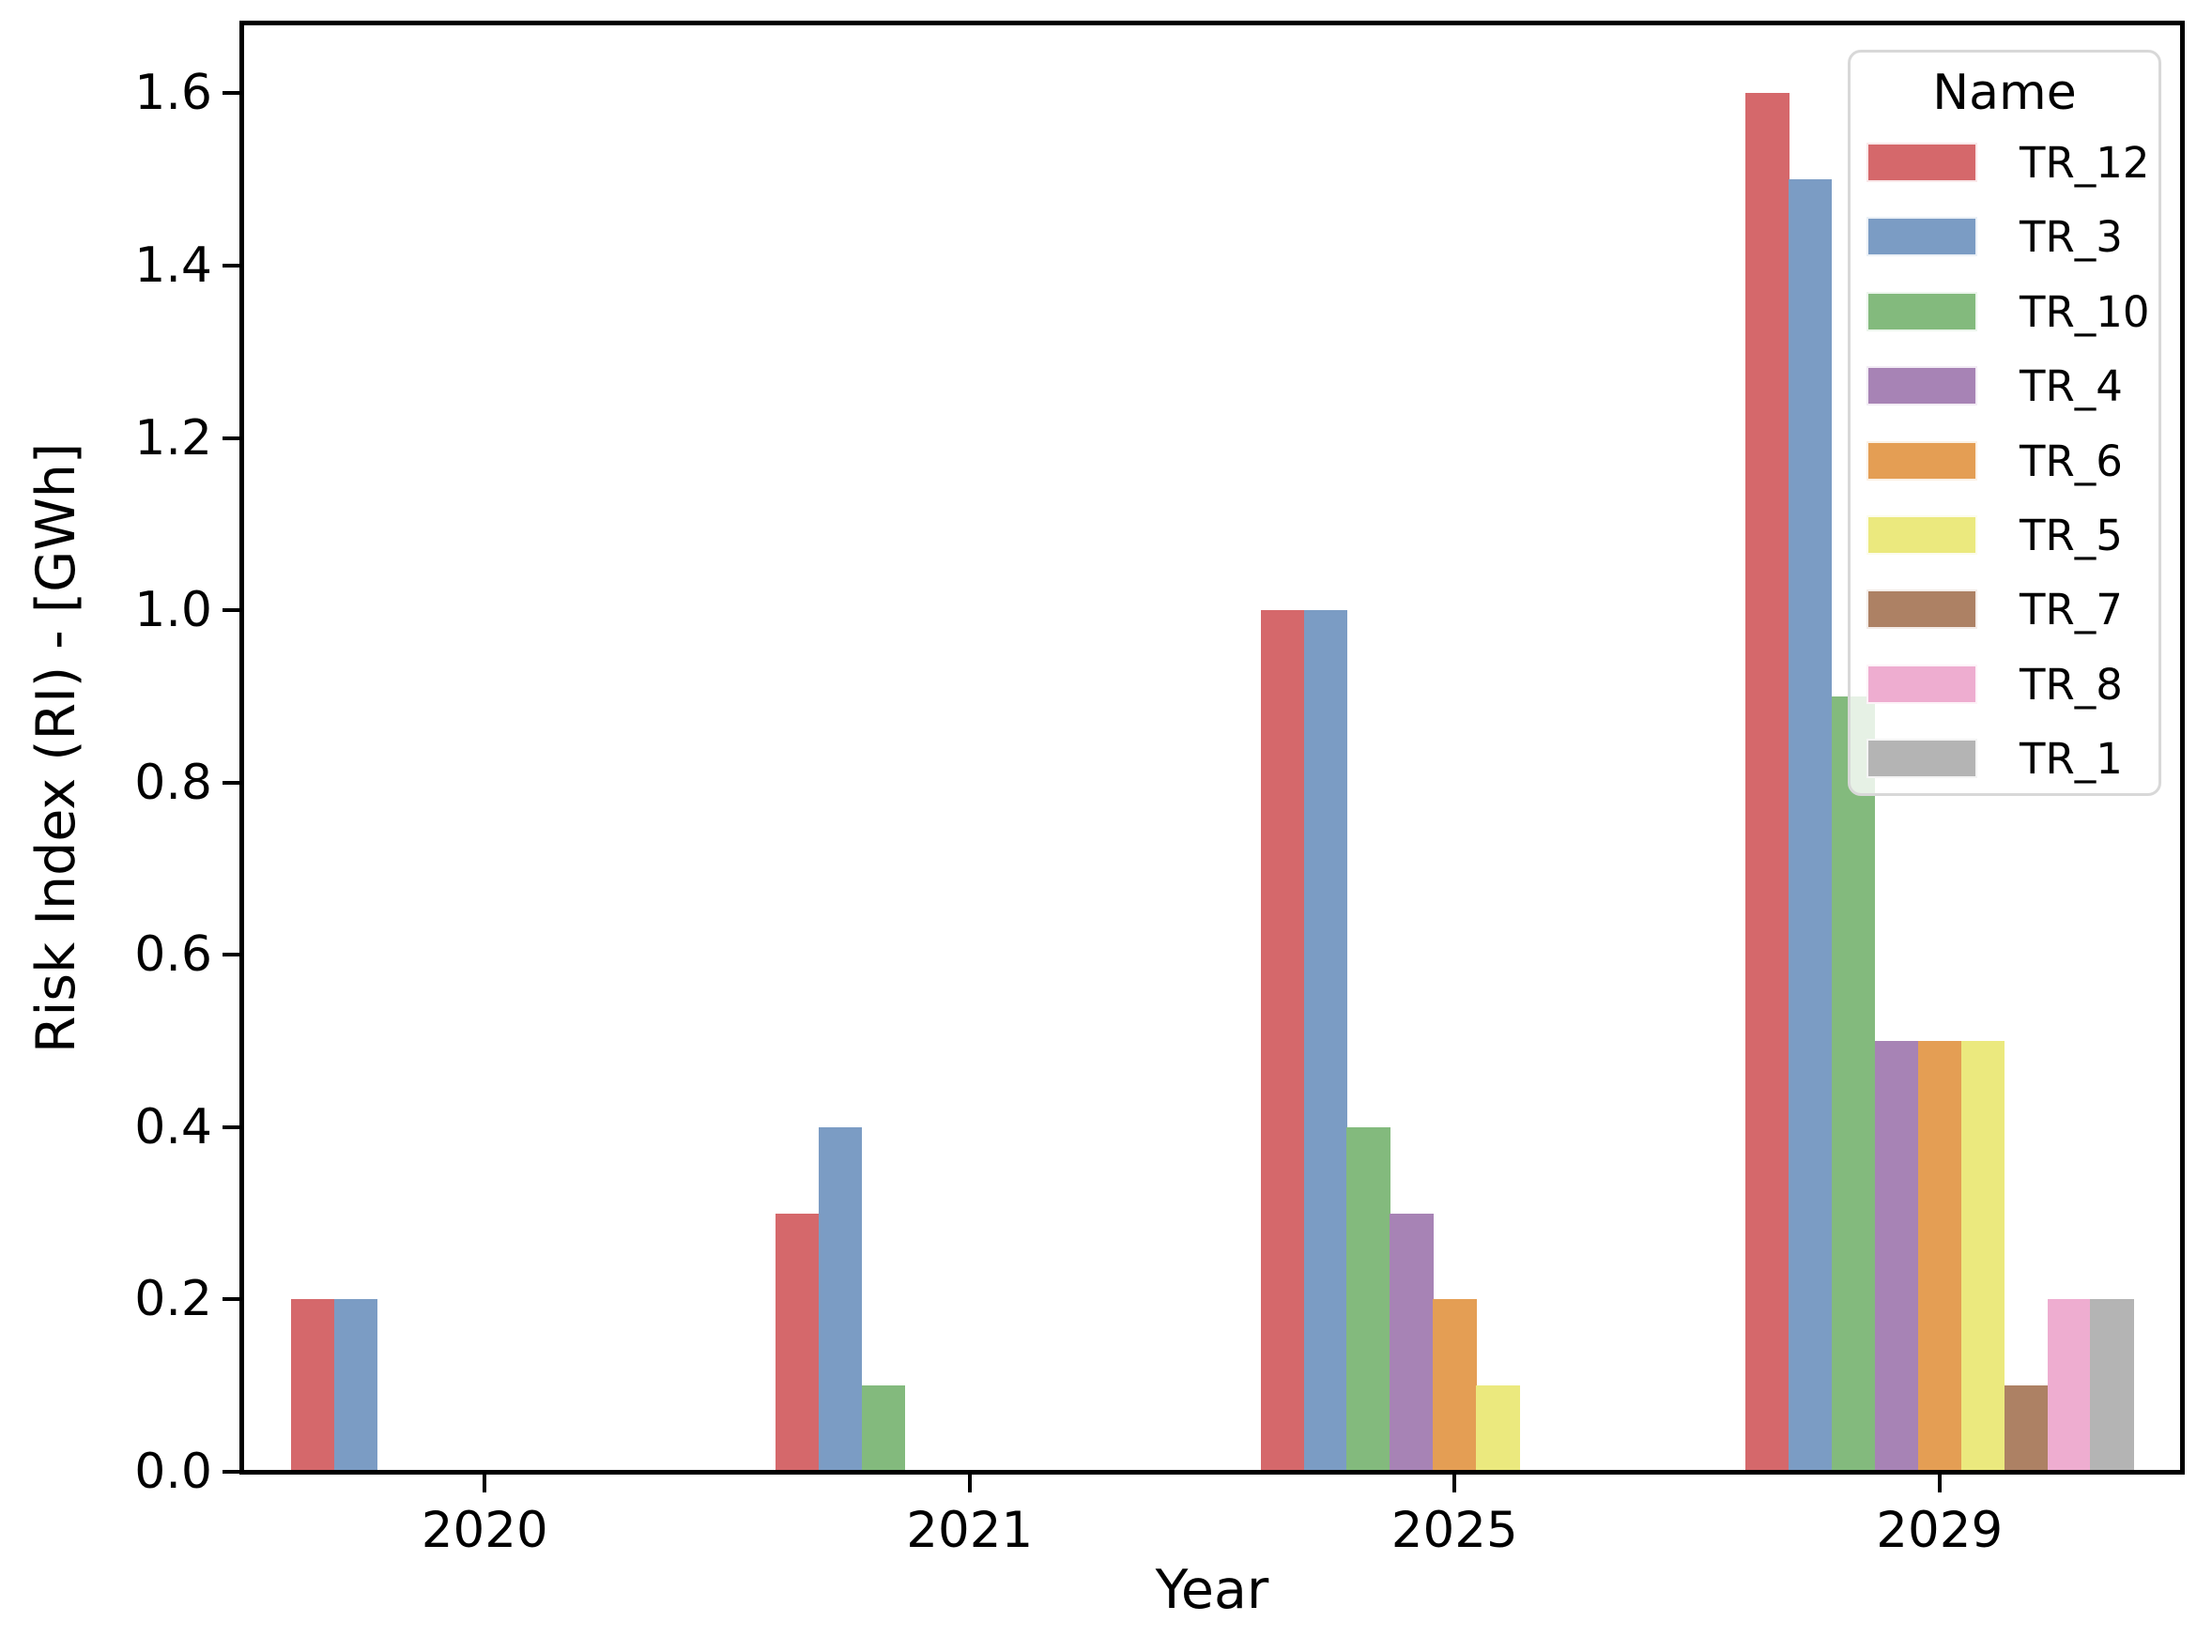 The image size is (2212, 1652). I want to click on bar-TR_1-2029, so click(2112, 1385).